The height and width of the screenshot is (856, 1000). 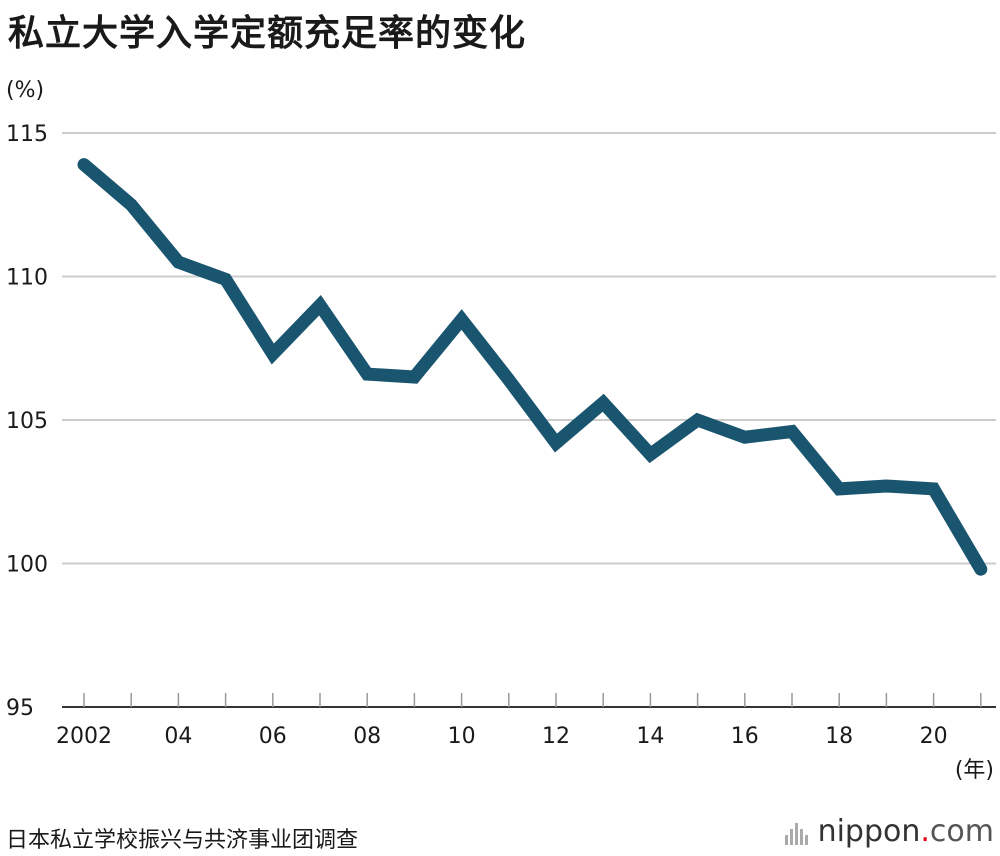 What do you see at coordinates (974, 770) in the screenshot?
I see `x-axis-unit: (年)` at bounding box center [974, 770].